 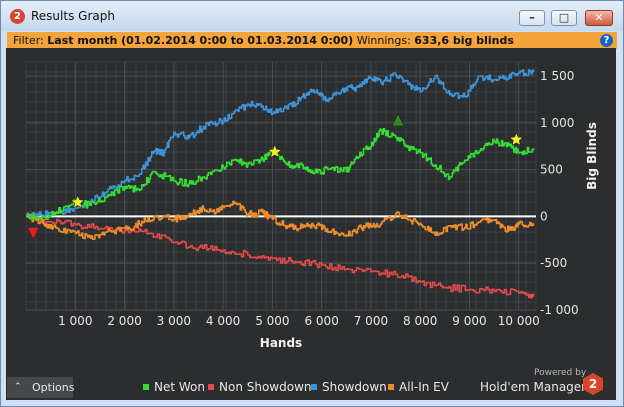 What do you see at coordinates (272, 321) in the screenshot?
I see `x-tick-label: 5 000` at bounding box center [272, 321].